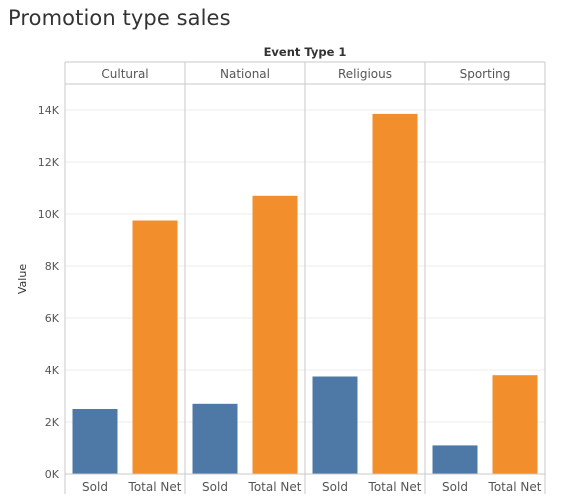 The width and height of the screenshot is (563, 500). What do you see at coordinates (52, 474) in the screenshot?
I see `y-tick-label: 0K` at bounding box center [52, 474].